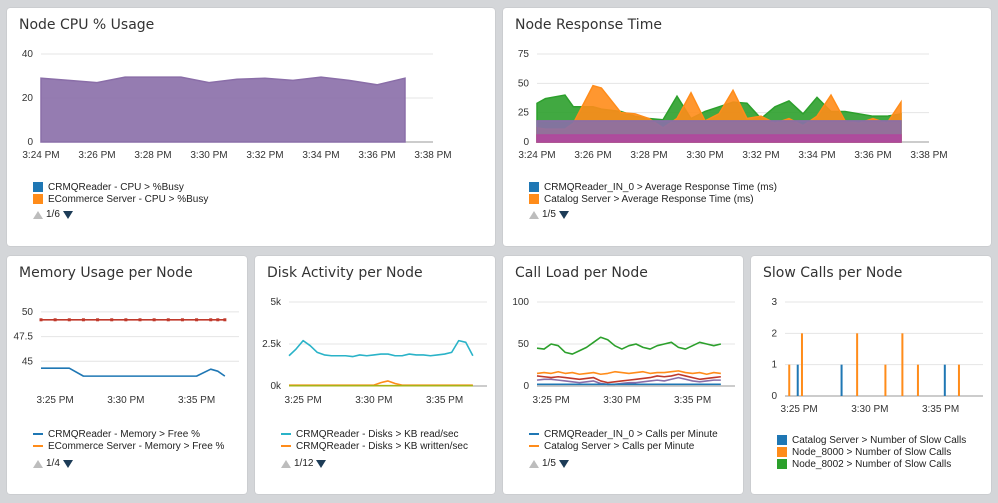  I want to click on pager-count: 1/5, so click(549, 463).